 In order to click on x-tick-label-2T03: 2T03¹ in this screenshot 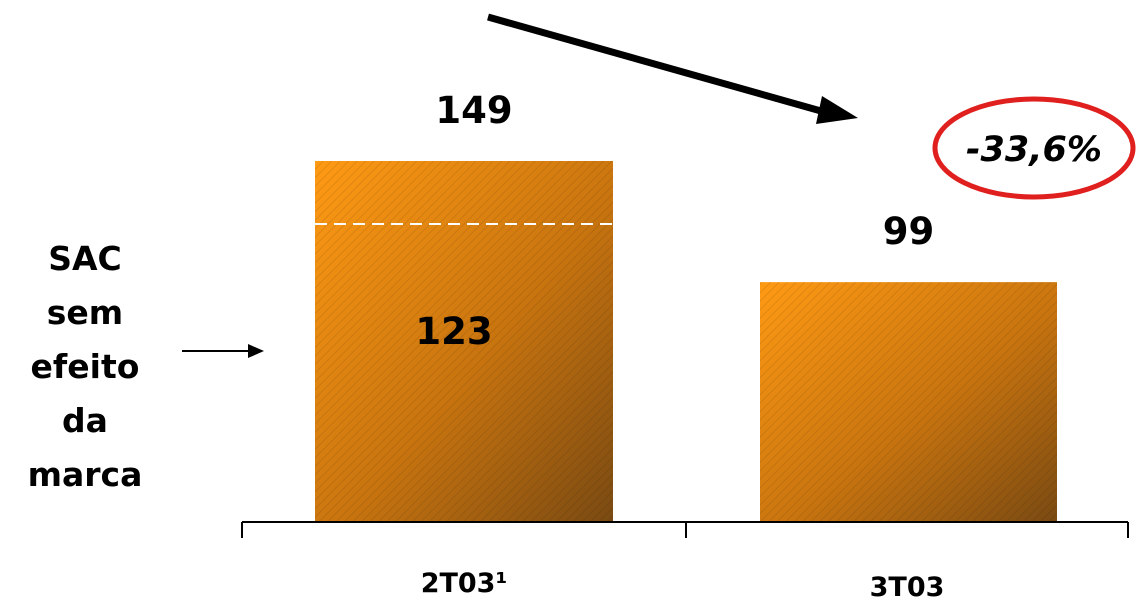, I will do `click(464, 583)`.